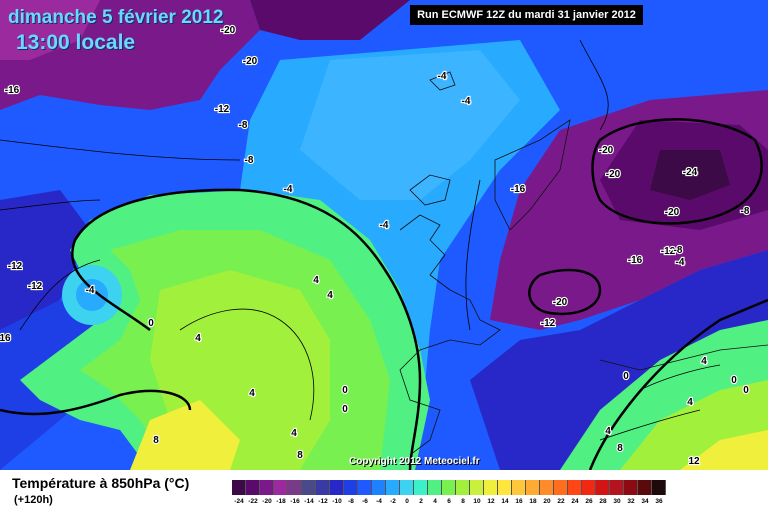 This screenshot has height=512, width=768. Describe the element at coordinates (449, 501) in the screenshot. I see `scale-tick-label: 6` at that location.